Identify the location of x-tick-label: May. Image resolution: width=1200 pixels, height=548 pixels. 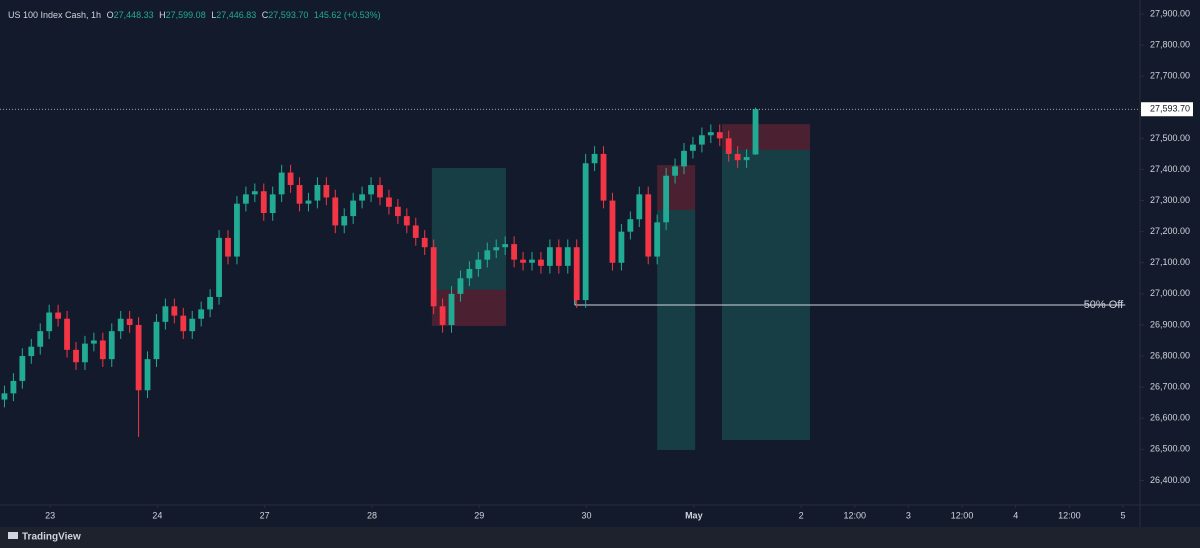
(694, 515).